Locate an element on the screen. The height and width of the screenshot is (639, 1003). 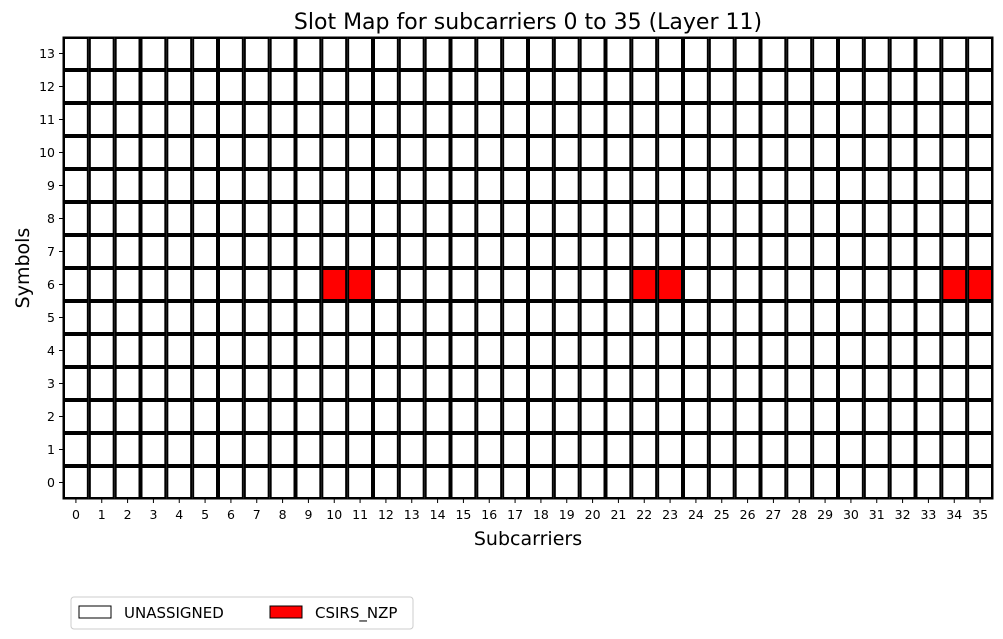
cell-sc1-sym8 is located at coordinates (101, 218).